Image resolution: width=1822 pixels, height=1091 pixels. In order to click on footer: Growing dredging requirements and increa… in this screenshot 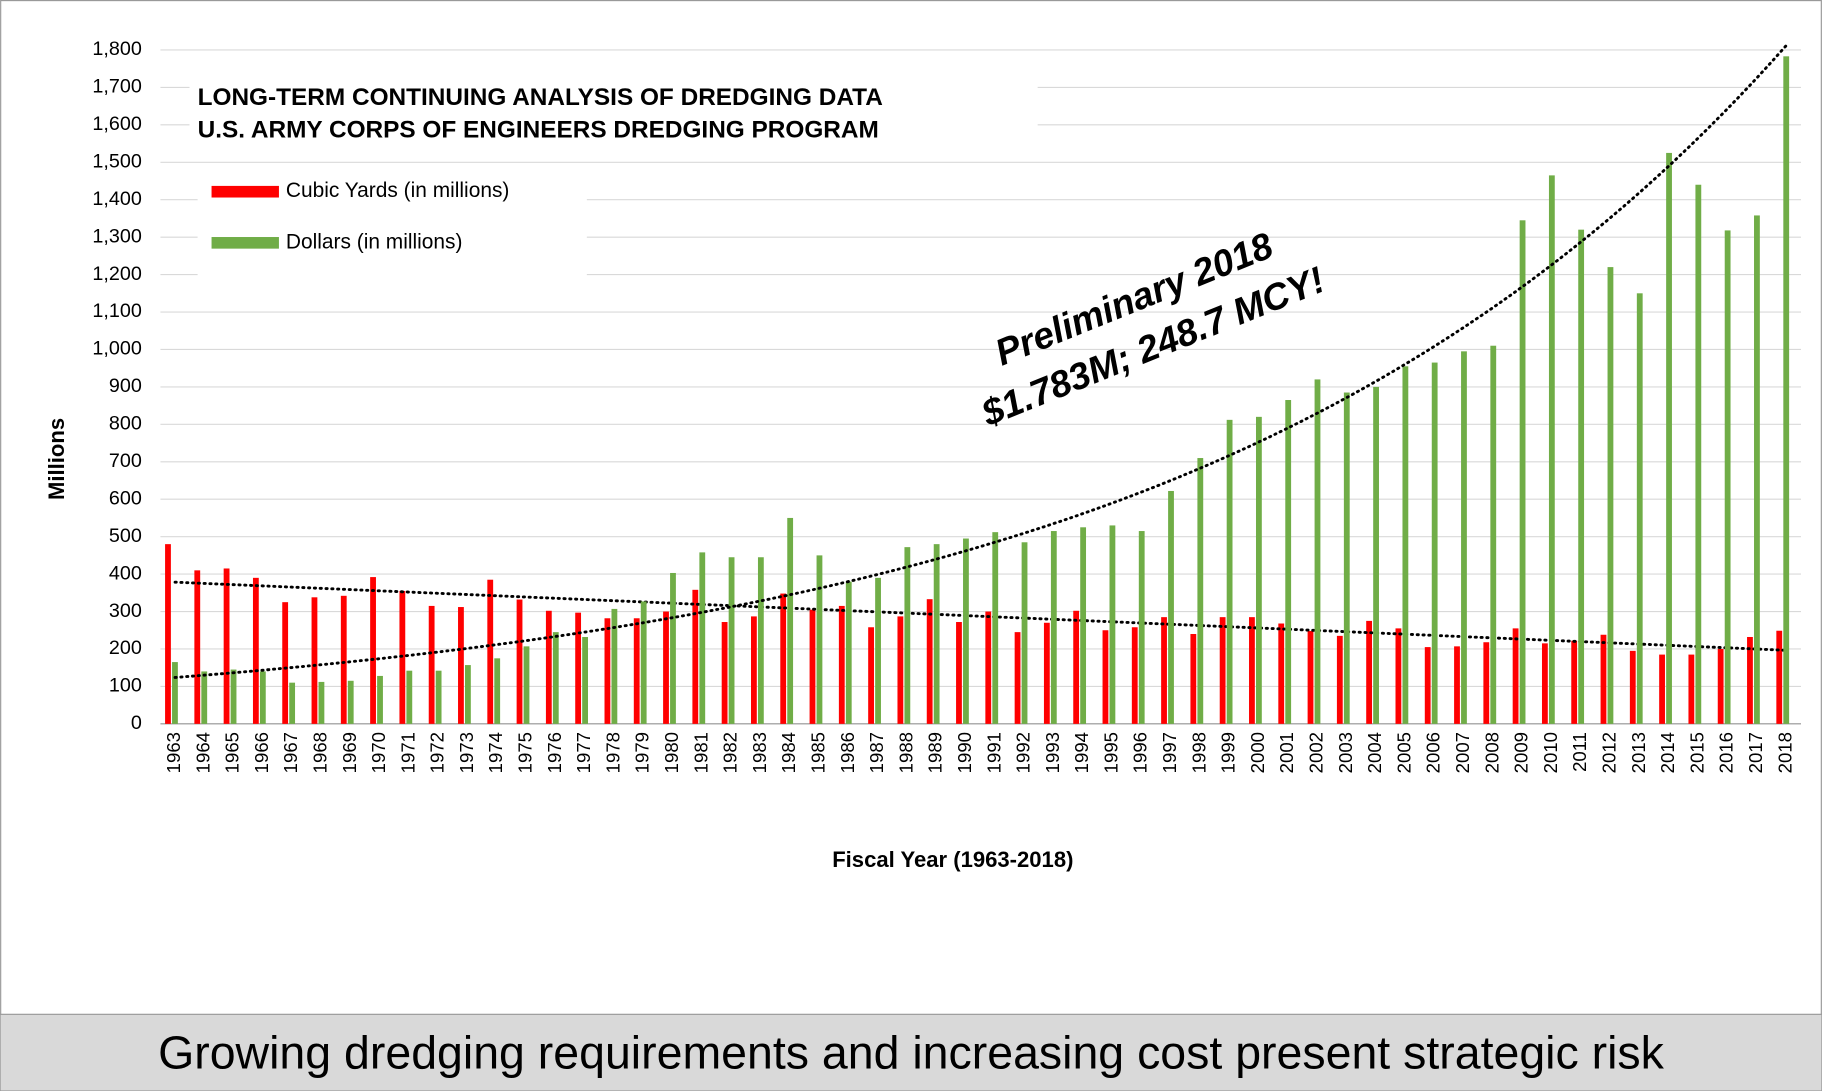, I will do `click(911, 1052)`.